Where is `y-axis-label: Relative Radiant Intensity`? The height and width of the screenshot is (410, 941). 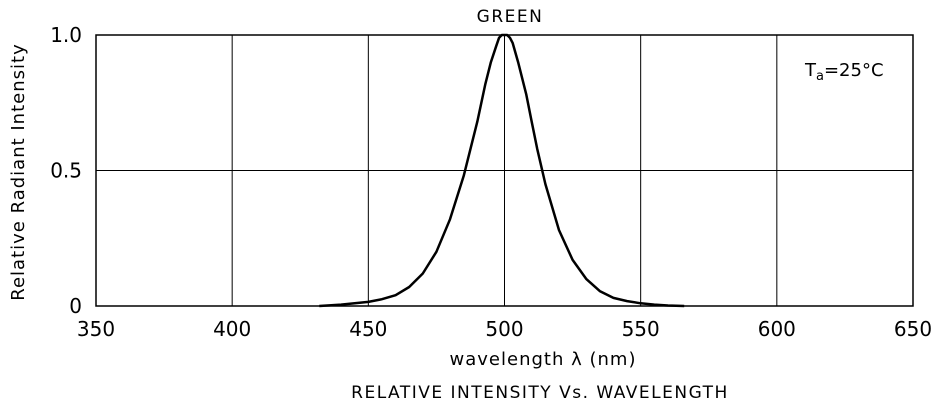 y-axis-label: Relative Radiant Intensity is located at coordinates (18, 171).